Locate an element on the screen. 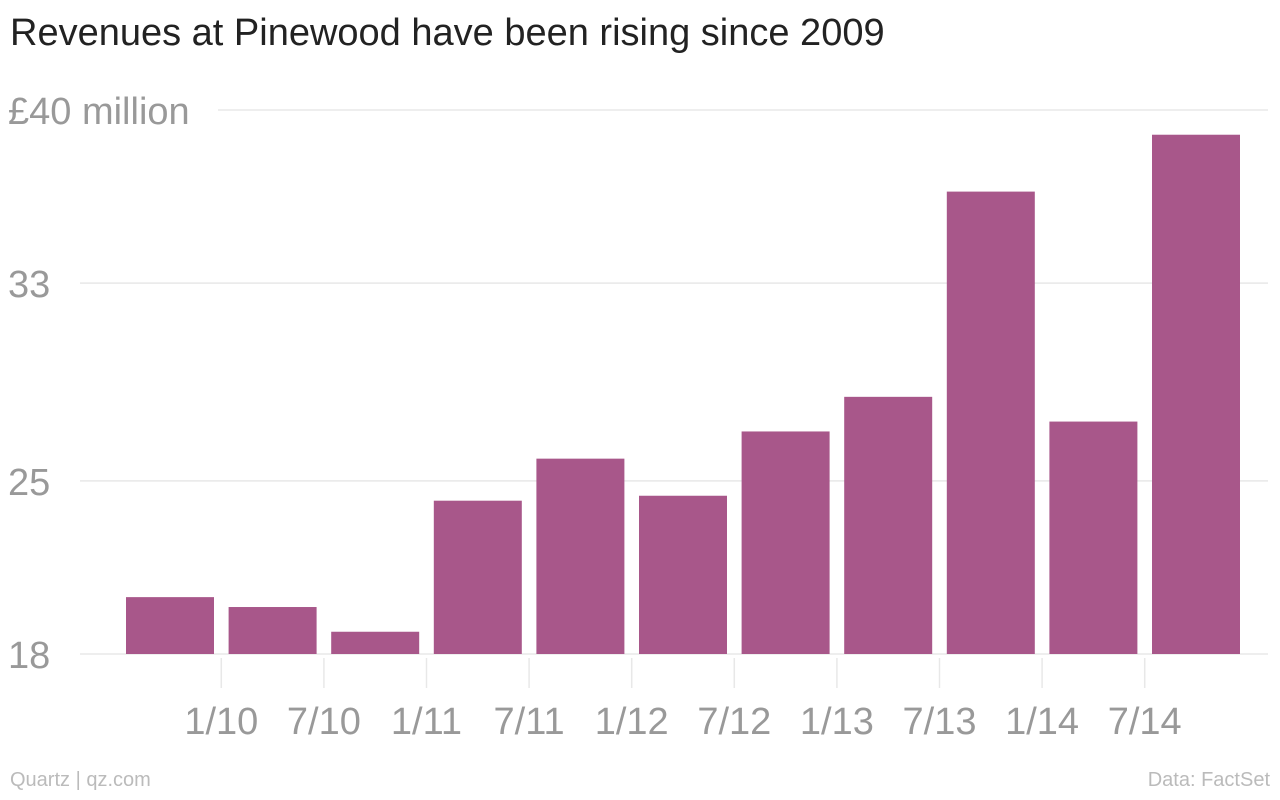 This screenshot has height=800, width=1280. x-tick-label: 7/14 is located at coordinates (1145, 722).